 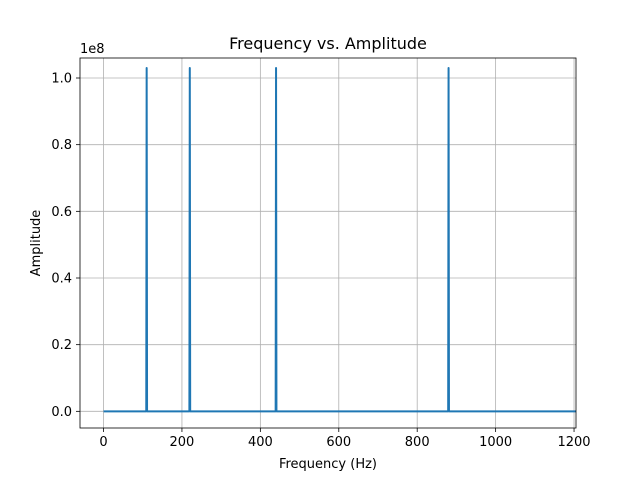 I want to click on y-tick-label: 0.6, so click(x=61, y=212).